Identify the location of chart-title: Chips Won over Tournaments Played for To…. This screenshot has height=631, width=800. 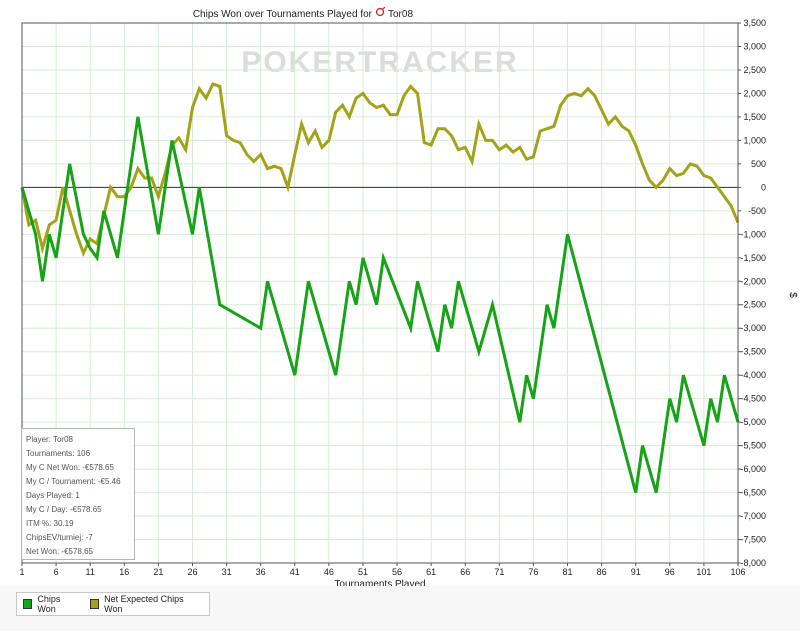
(303, 13).